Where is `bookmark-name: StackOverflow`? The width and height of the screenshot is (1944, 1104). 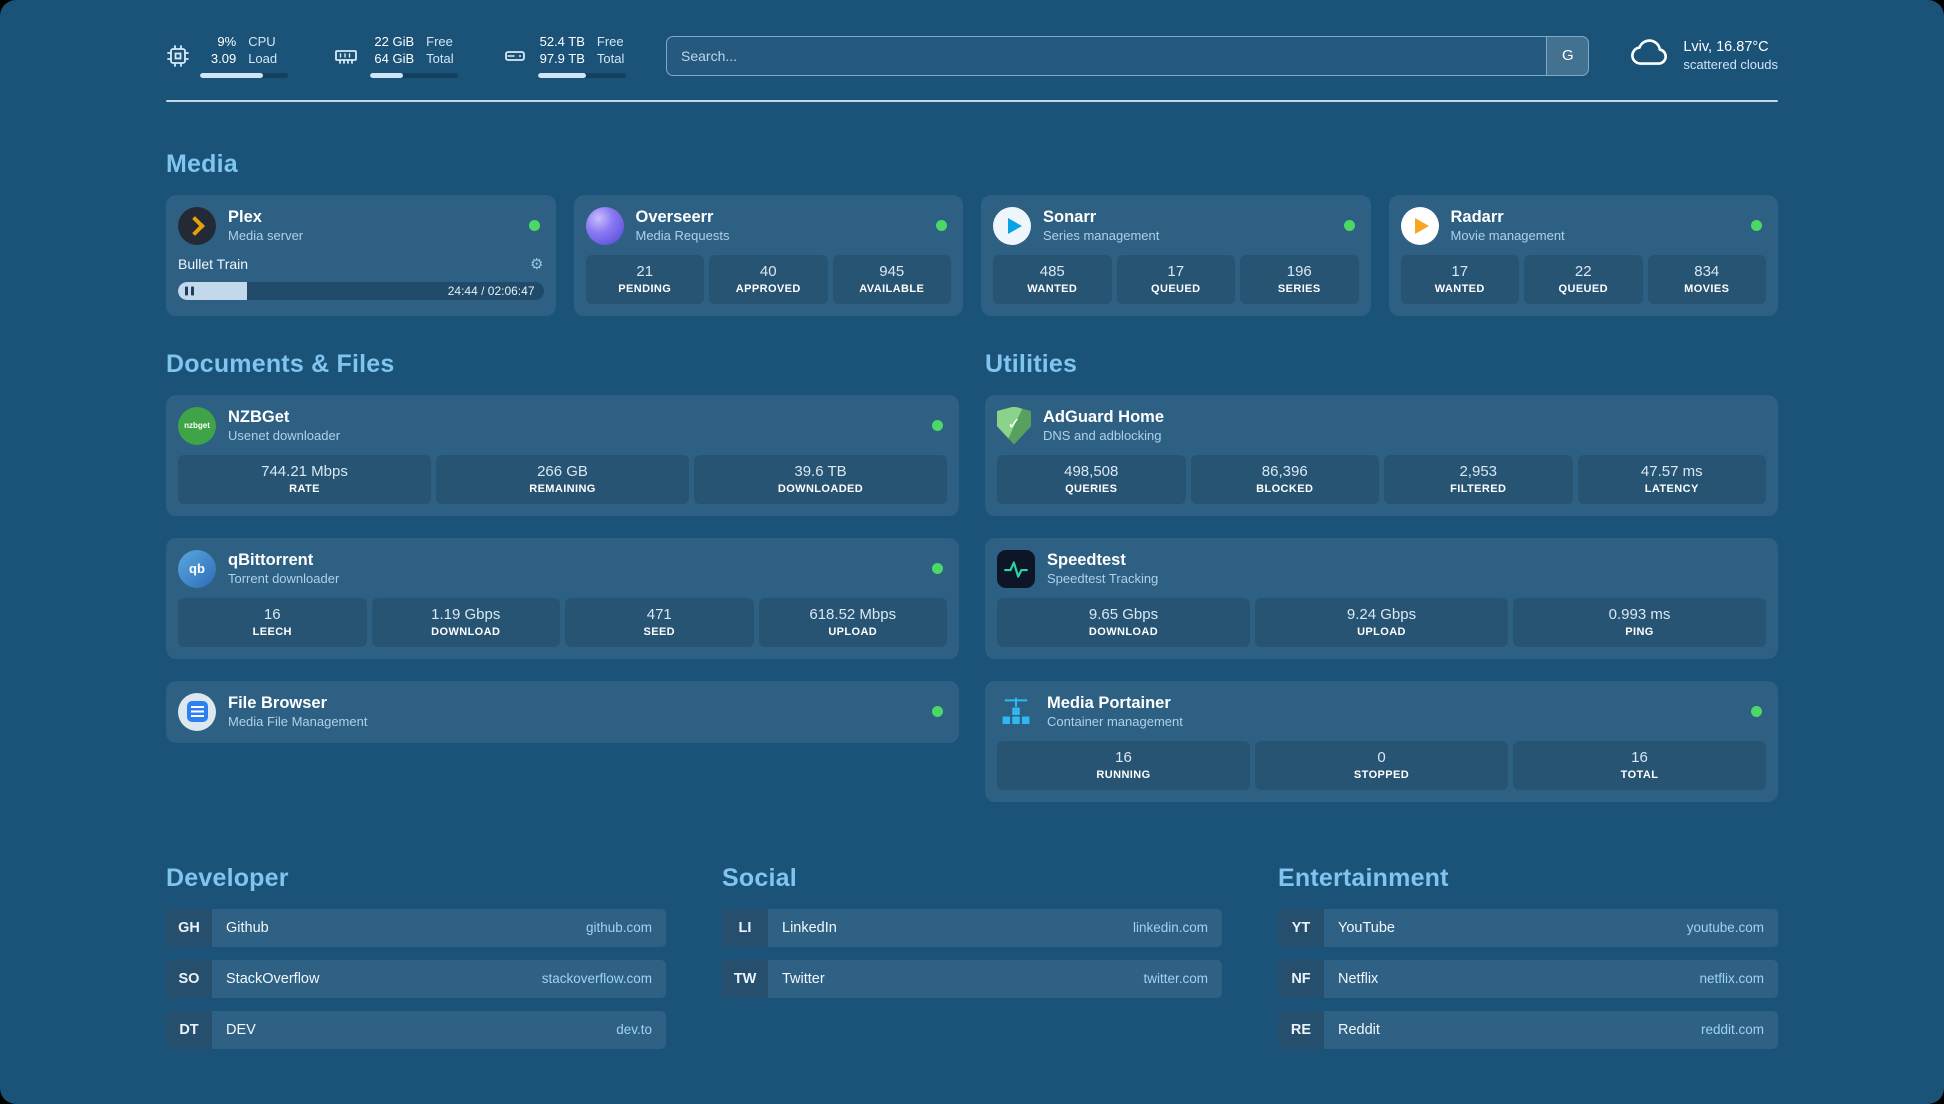 bookmark-name: StackOverflow is located at coordinates (273, 978).